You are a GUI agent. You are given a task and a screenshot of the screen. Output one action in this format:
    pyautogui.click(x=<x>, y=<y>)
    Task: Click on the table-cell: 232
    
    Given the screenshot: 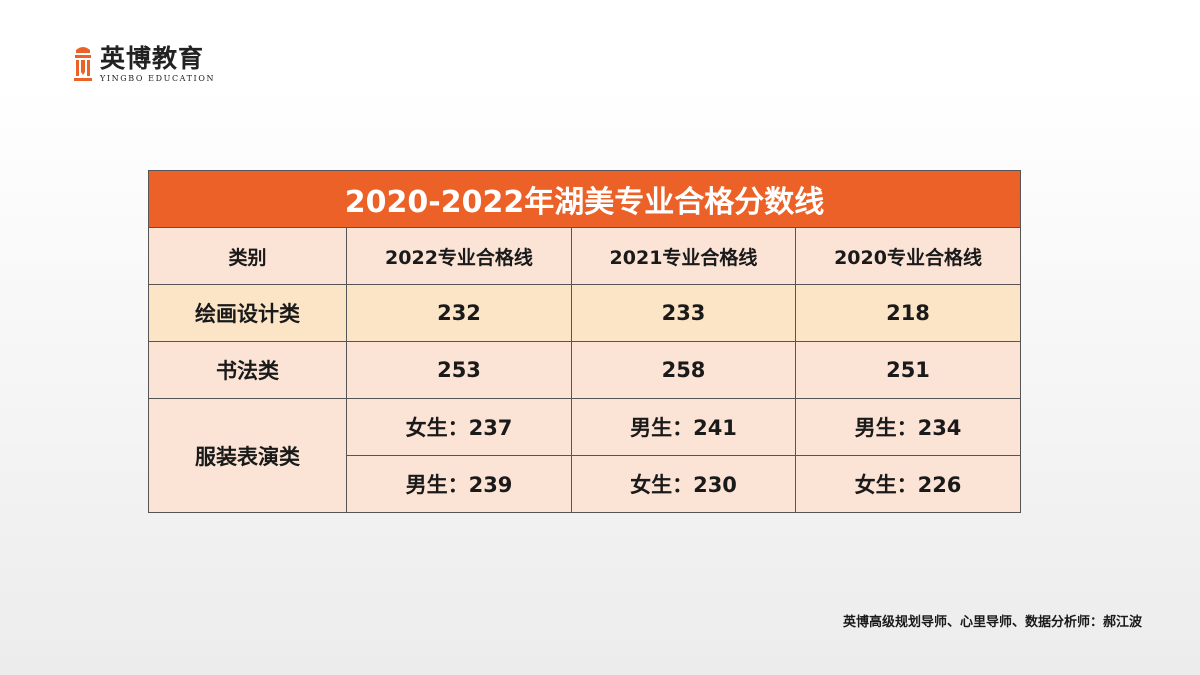 What is the action you would take?
    pyautogui.click(x=459, y=313)
    